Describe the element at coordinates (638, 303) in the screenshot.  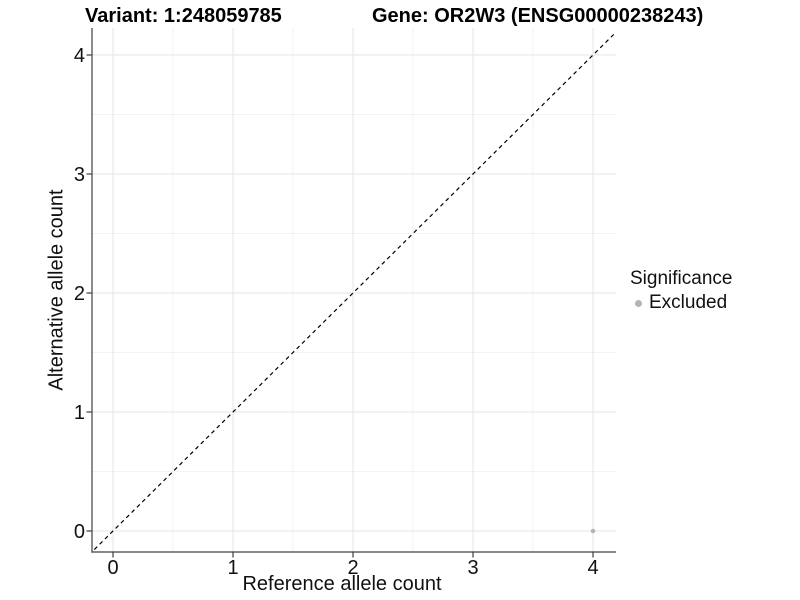
I see `legend-point-icon` at that location.